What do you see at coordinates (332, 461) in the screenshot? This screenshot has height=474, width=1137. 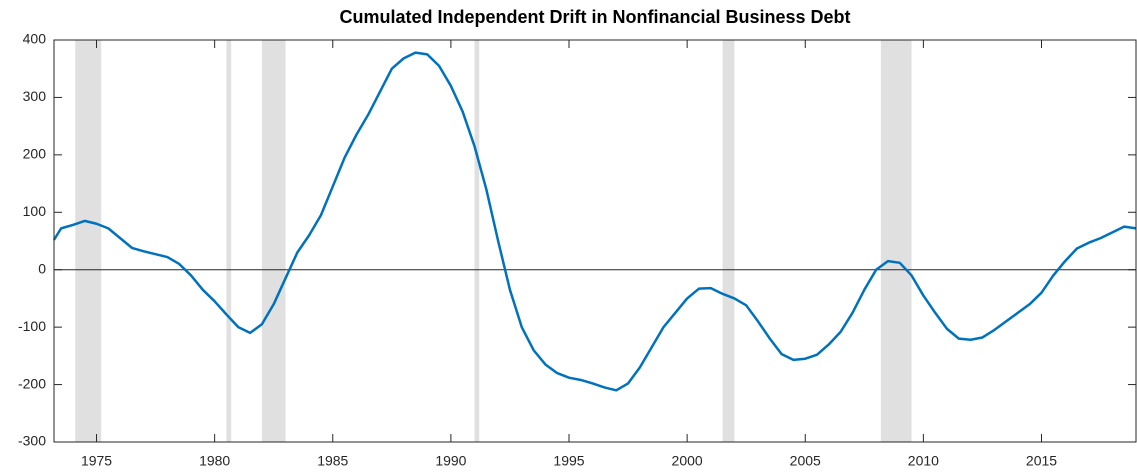 I see `x-tick-label: 1985` at bounding box center [332, 461].